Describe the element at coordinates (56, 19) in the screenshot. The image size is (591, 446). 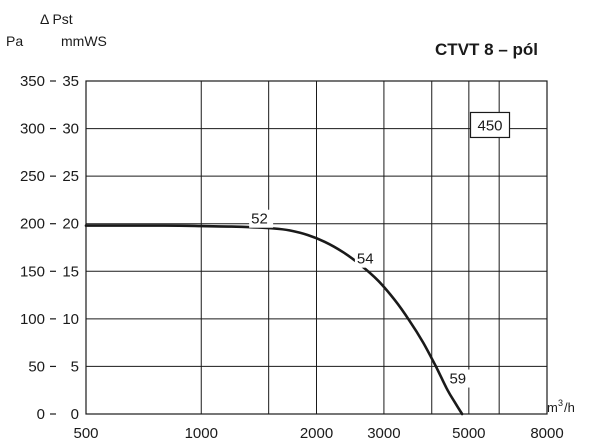
I see `delta-pst-label: Δ Pst` at that location.